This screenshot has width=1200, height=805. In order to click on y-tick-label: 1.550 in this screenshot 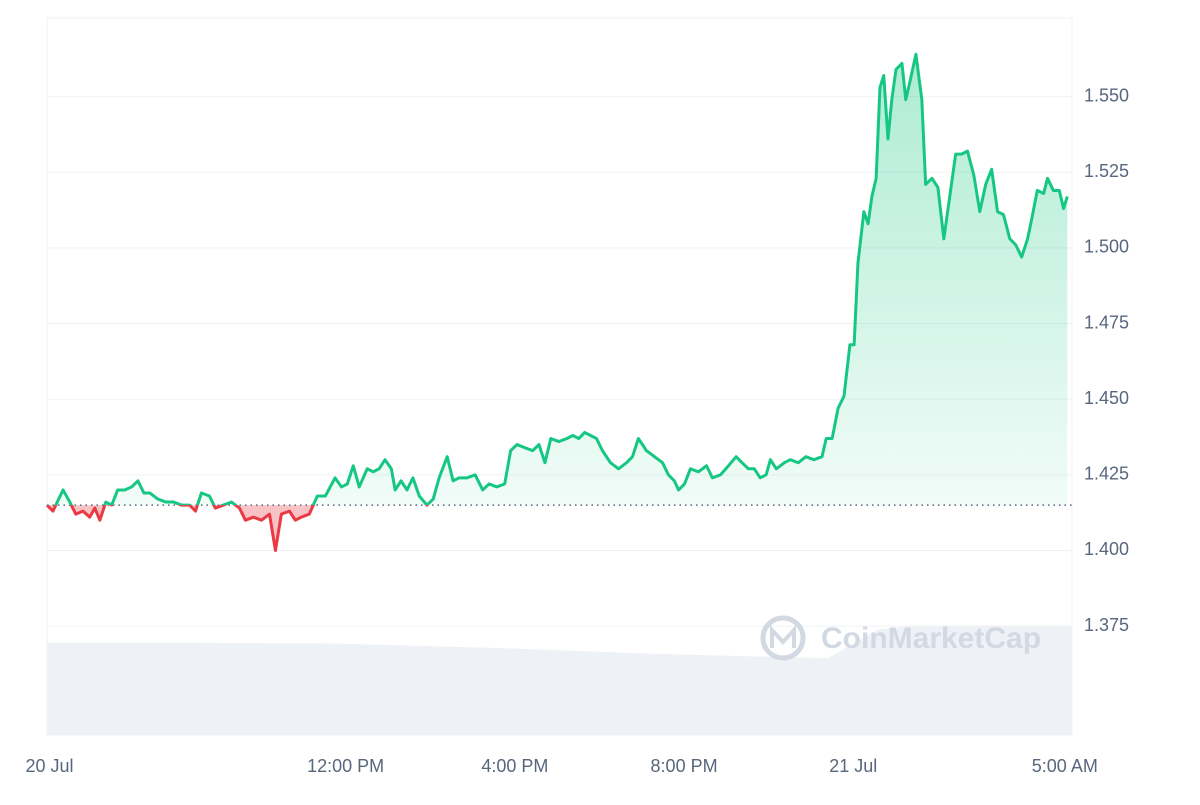, I will do `click(1106, 95)`.